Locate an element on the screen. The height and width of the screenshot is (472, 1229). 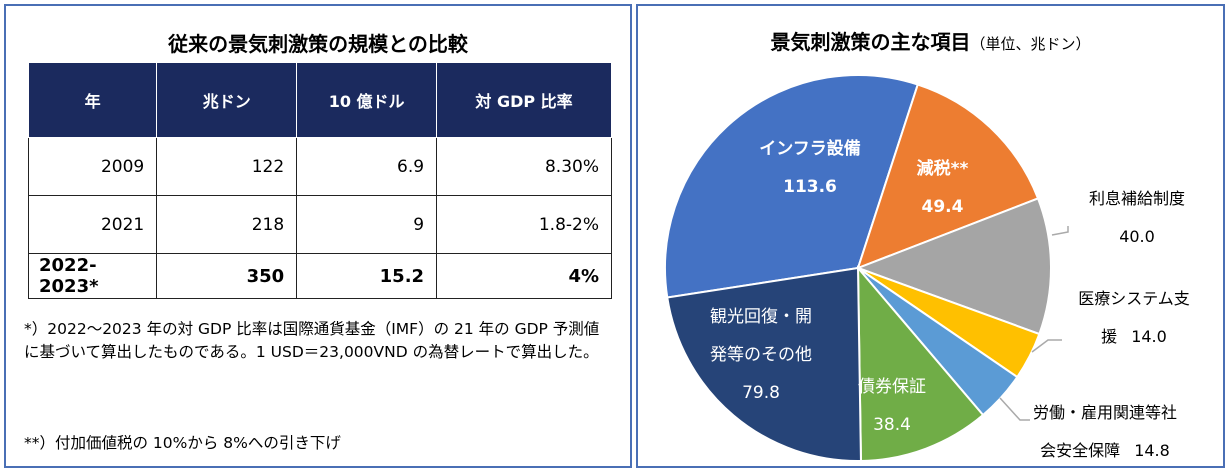
value-label: 49.4 is located at coordinates (942, 207).